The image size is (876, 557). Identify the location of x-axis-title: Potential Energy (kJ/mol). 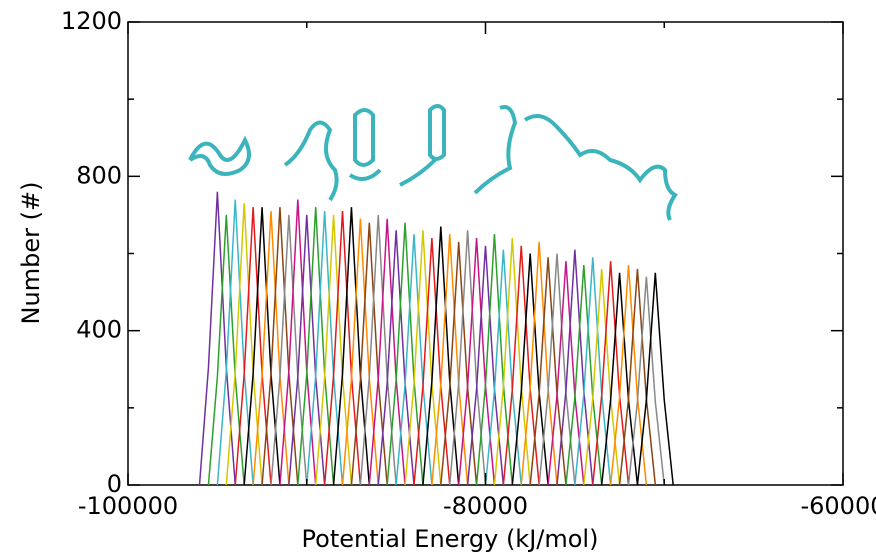
(450, 539).